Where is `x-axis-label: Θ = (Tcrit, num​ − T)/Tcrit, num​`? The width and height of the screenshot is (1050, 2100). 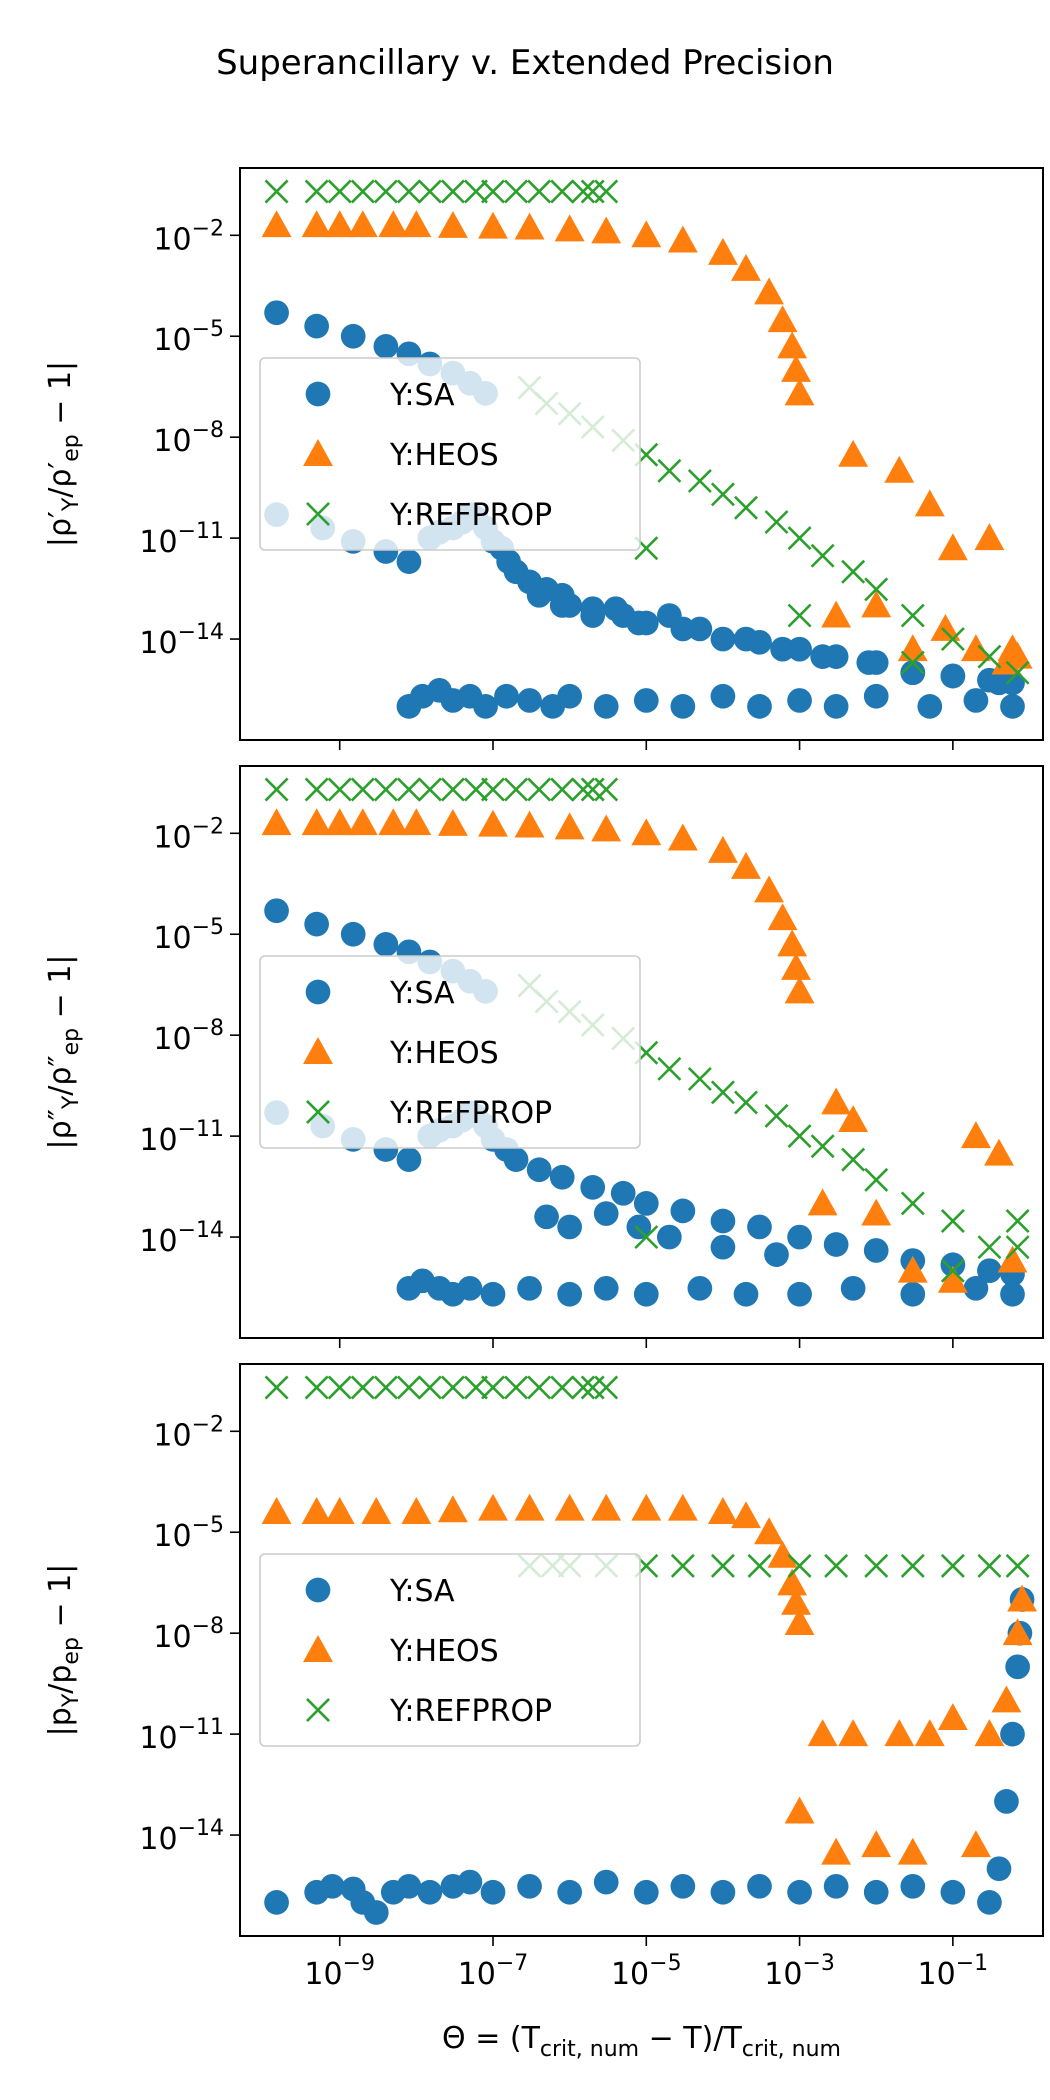 x-axis-label: Θ = (Tcrit, num​ − T)/Tcrit, num​ is located at coordinates (641, 2041).